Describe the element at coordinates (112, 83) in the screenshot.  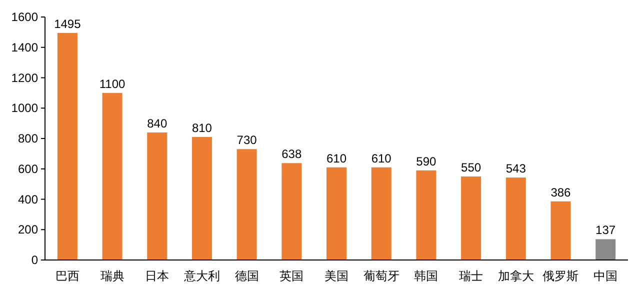
I see `data-label: 1100` at that location.